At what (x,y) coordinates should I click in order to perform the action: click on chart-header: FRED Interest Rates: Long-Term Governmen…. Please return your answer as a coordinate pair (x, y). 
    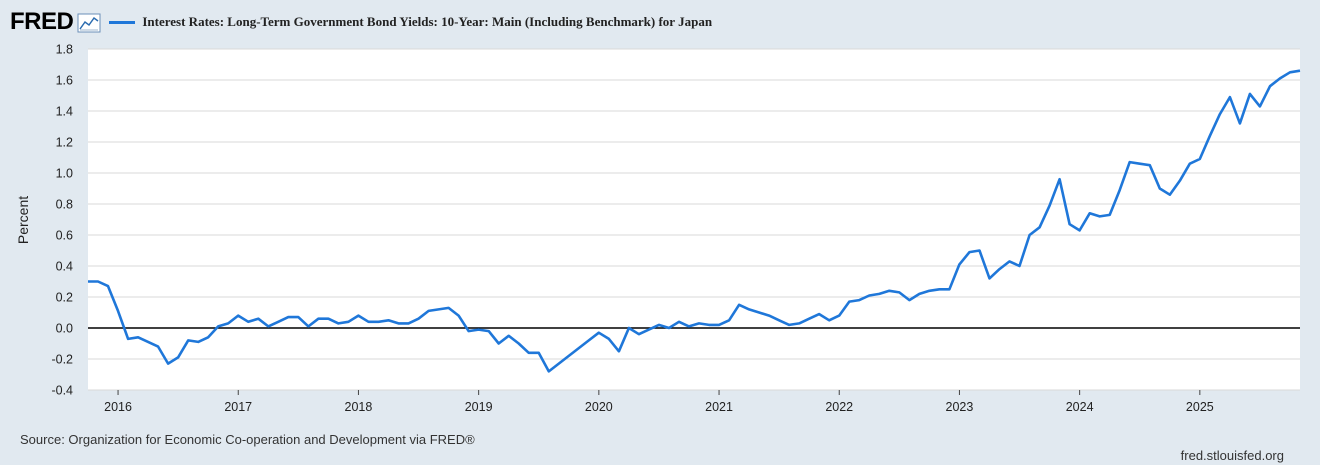
    Looking at the image, I should click on (361, 22).